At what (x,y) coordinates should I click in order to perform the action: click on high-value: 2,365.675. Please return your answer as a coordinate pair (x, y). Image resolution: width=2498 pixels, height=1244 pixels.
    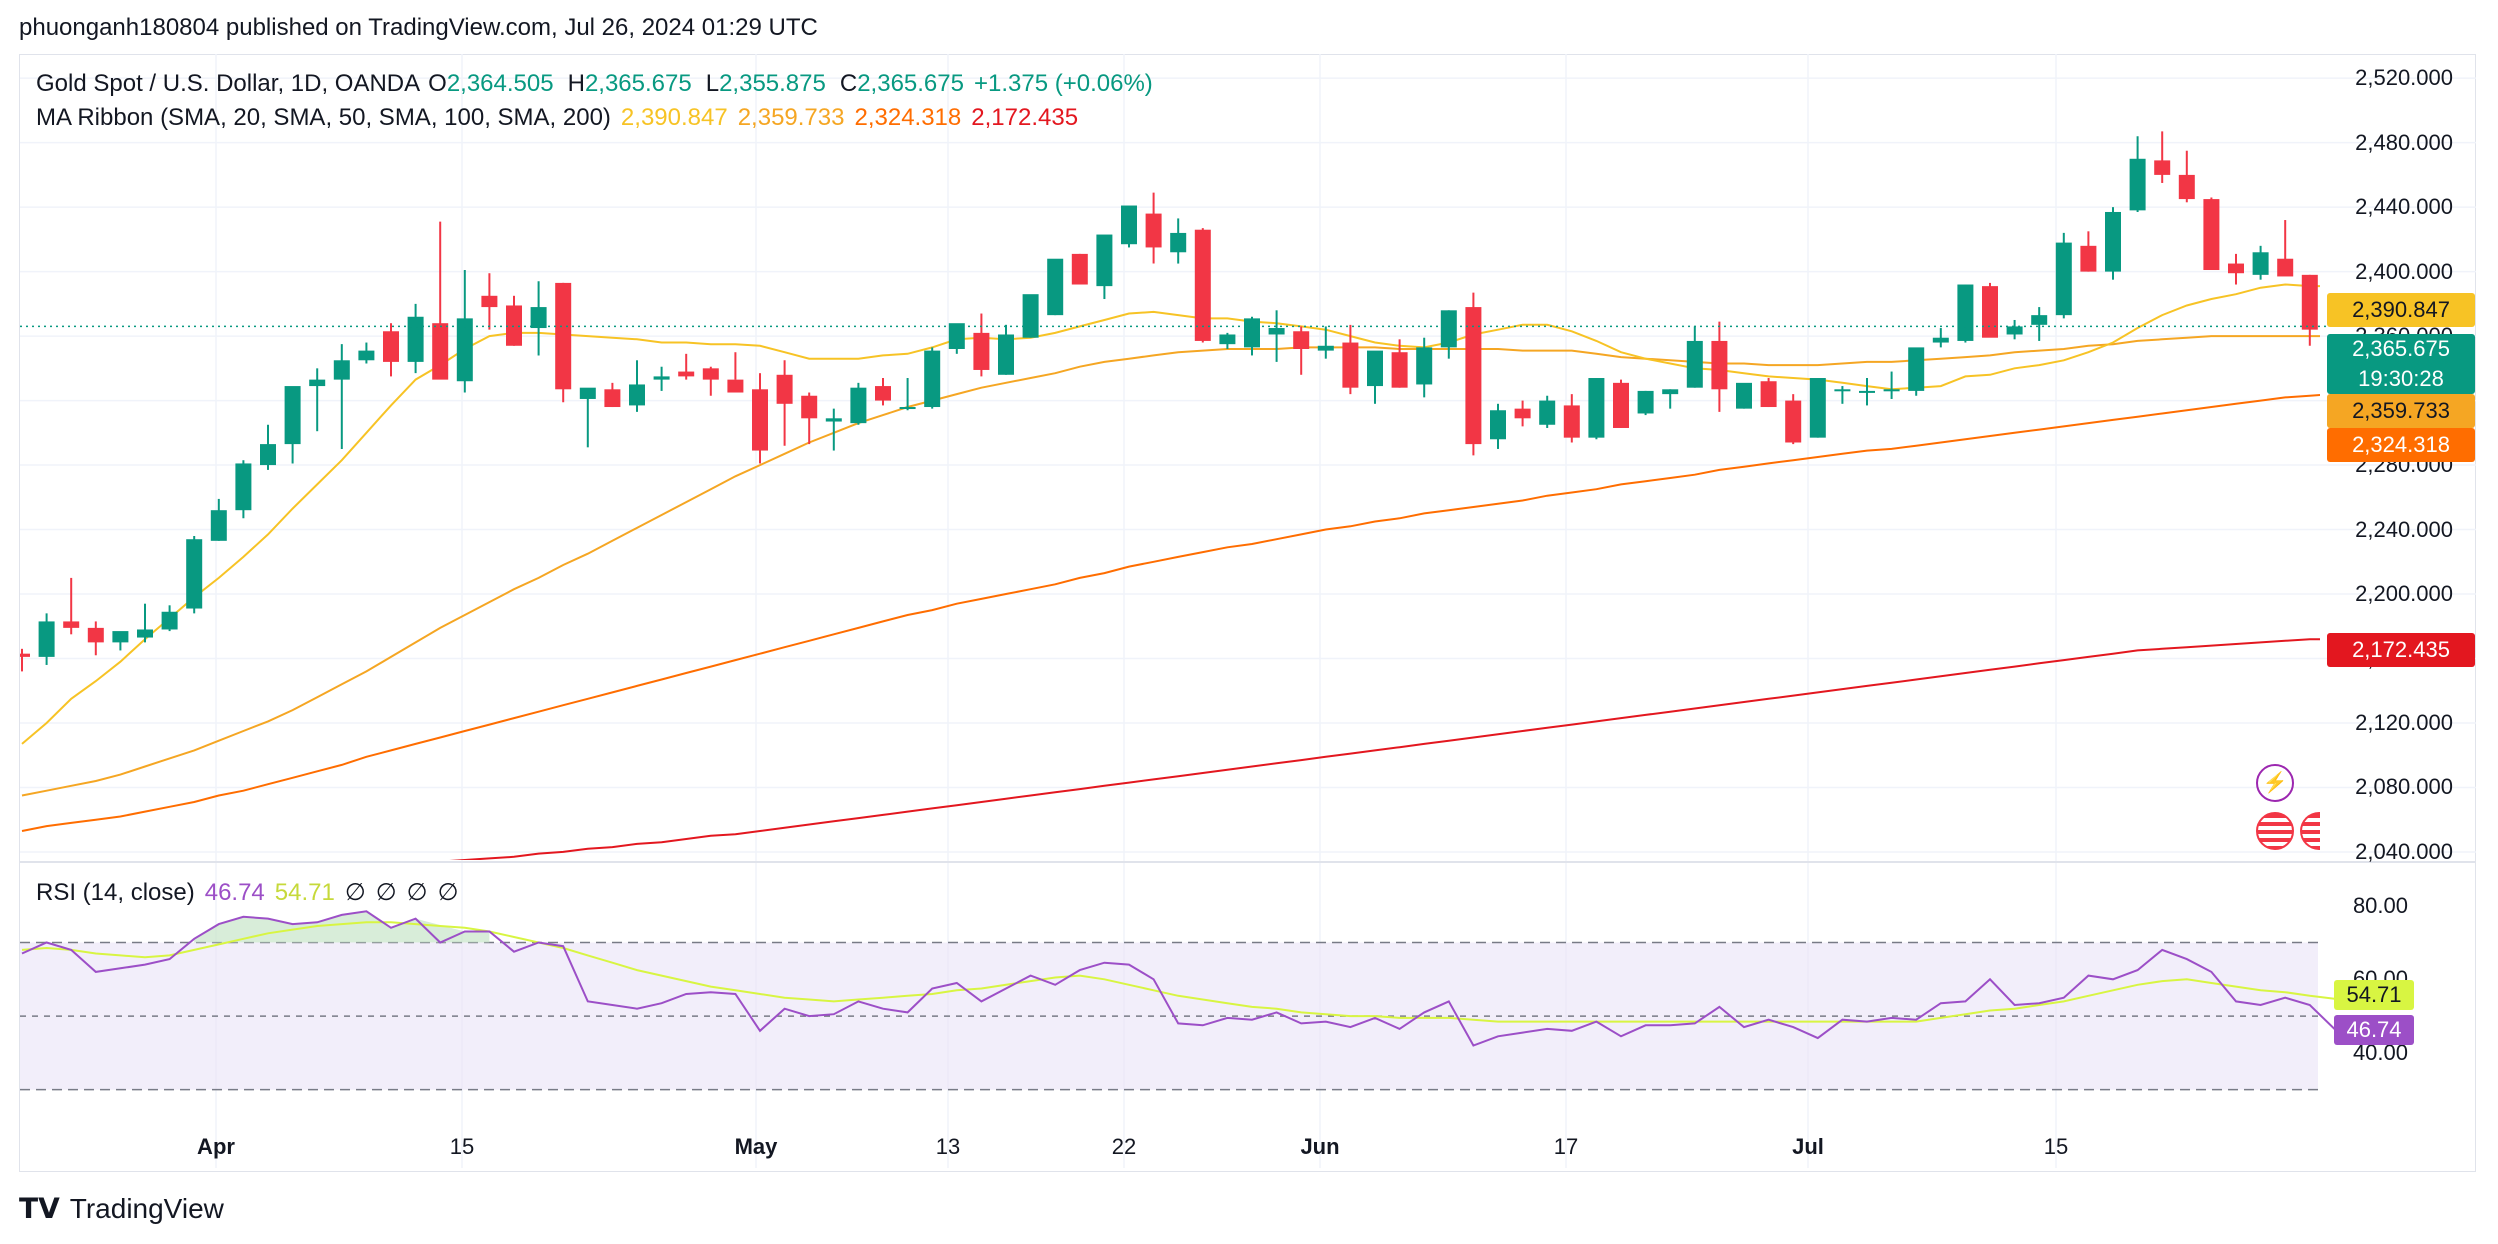
    Looking at the image, I should click on (638, 83).